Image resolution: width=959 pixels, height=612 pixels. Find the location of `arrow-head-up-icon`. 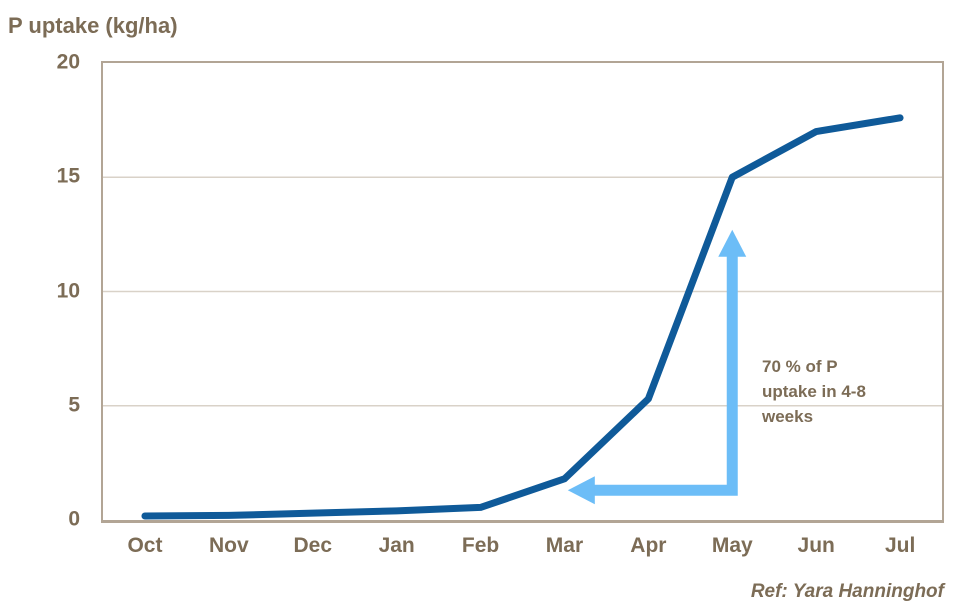

arrow-head-up-icon is located at coordinates (732, 243).